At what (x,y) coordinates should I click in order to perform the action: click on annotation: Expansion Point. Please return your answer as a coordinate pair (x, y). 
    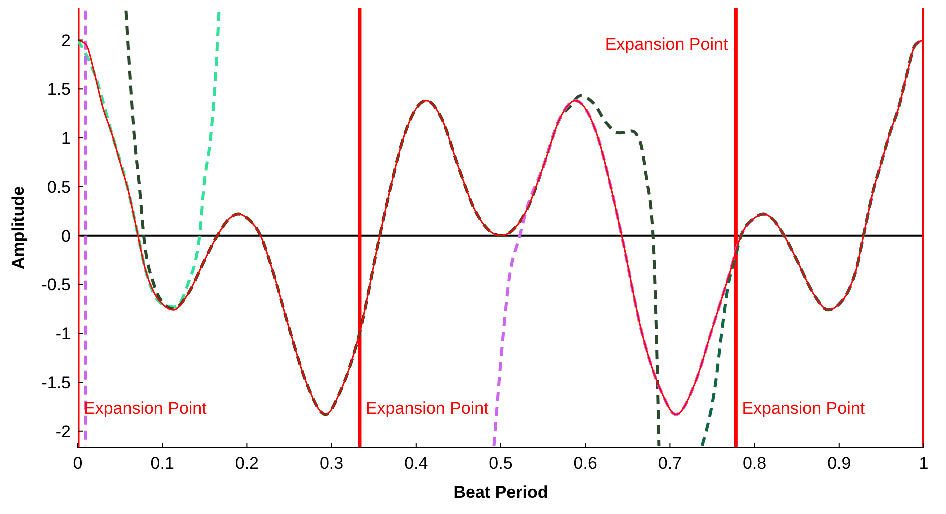
    Looking at the image, I should click on (666, 44).